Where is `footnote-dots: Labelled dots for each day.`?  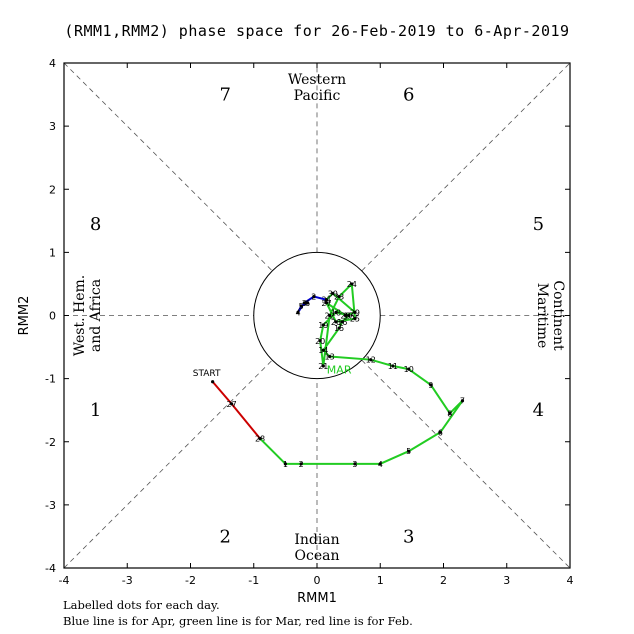
footnote-dots: Labelled dots for each day. is located at coordinates (141, 605).